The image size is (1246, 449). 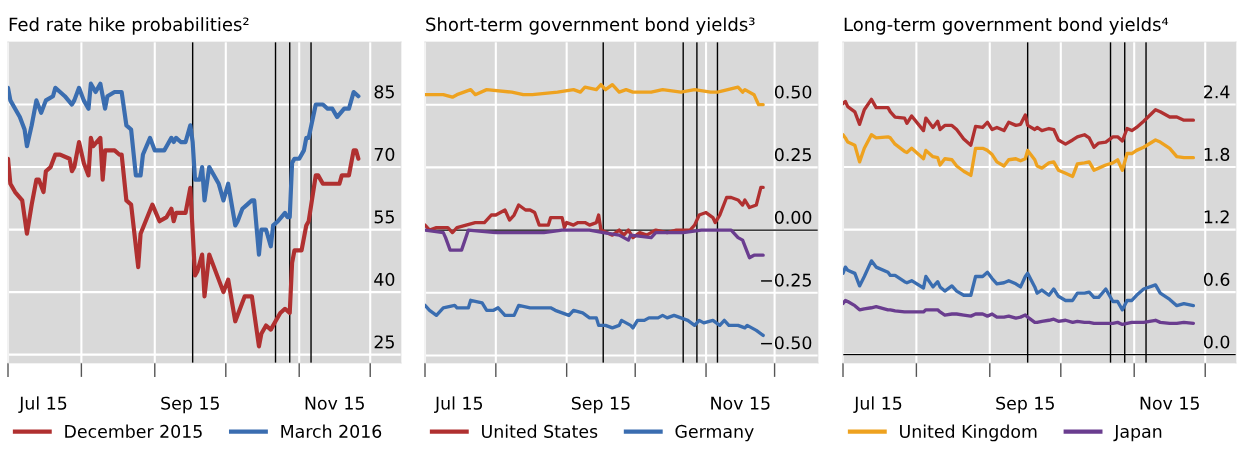 What do you see at coordinates (540, 431) in the screenshot?
I see `legend-label: United States` at bounding box center [540, 431].